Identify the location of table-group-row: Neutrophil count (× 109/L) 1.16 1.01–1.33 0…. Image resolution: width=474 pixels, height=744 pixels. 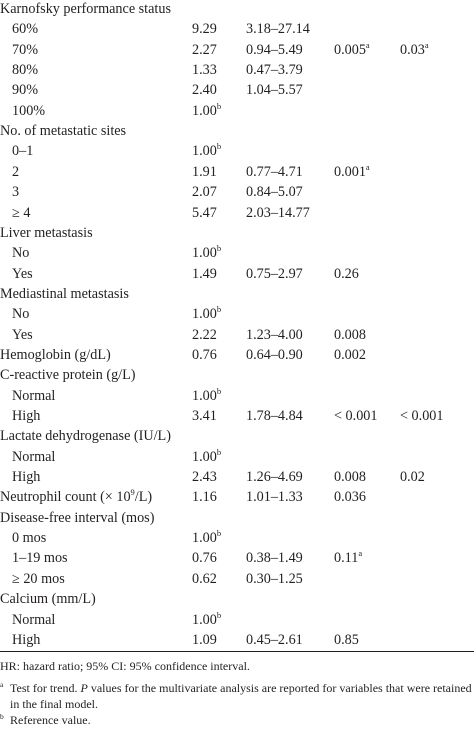
(237, 497).